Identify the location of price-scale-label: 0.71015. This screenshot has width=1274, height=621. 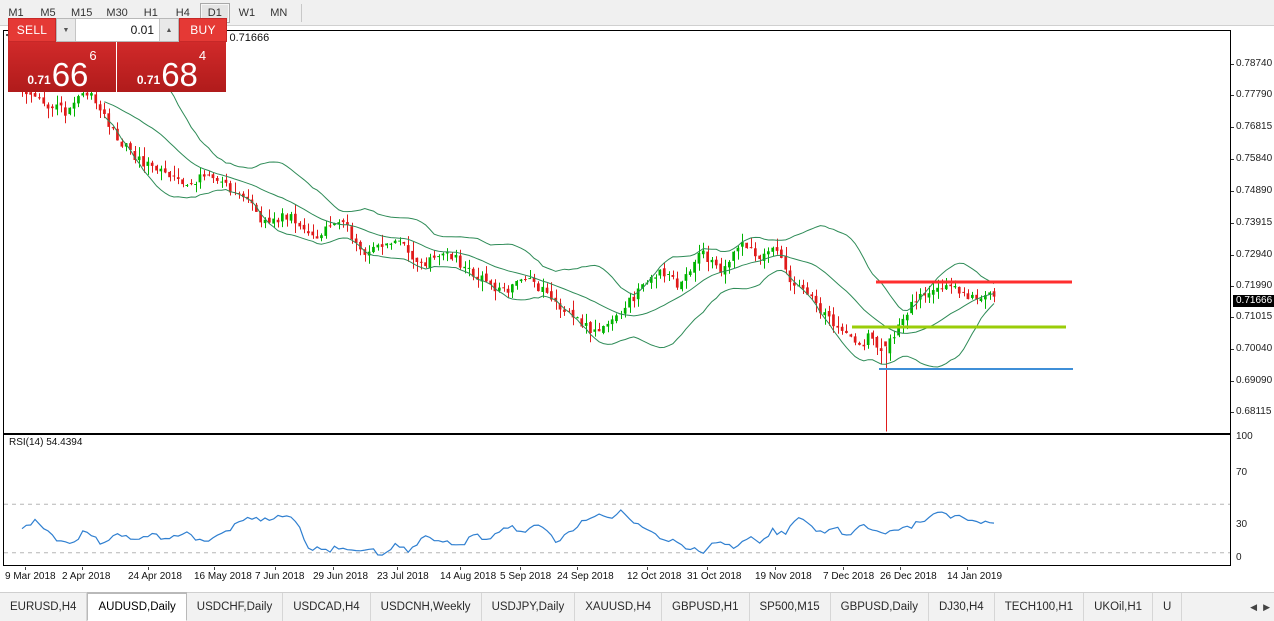
(1254, 316).